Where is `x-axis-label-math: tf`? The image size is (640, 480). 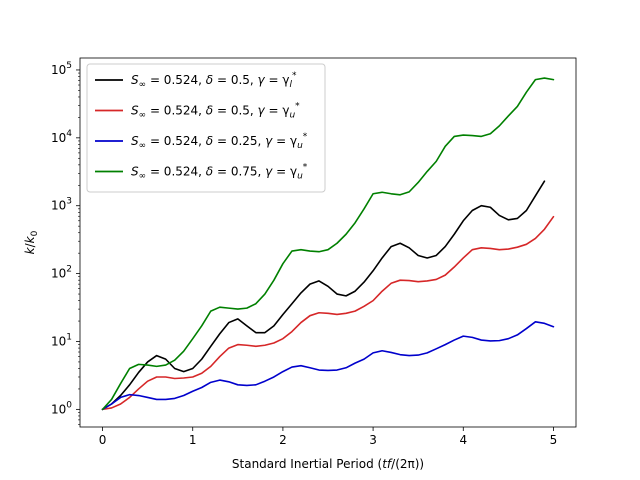 x-axis-label-math: tf is located at coordinates (387, 464).